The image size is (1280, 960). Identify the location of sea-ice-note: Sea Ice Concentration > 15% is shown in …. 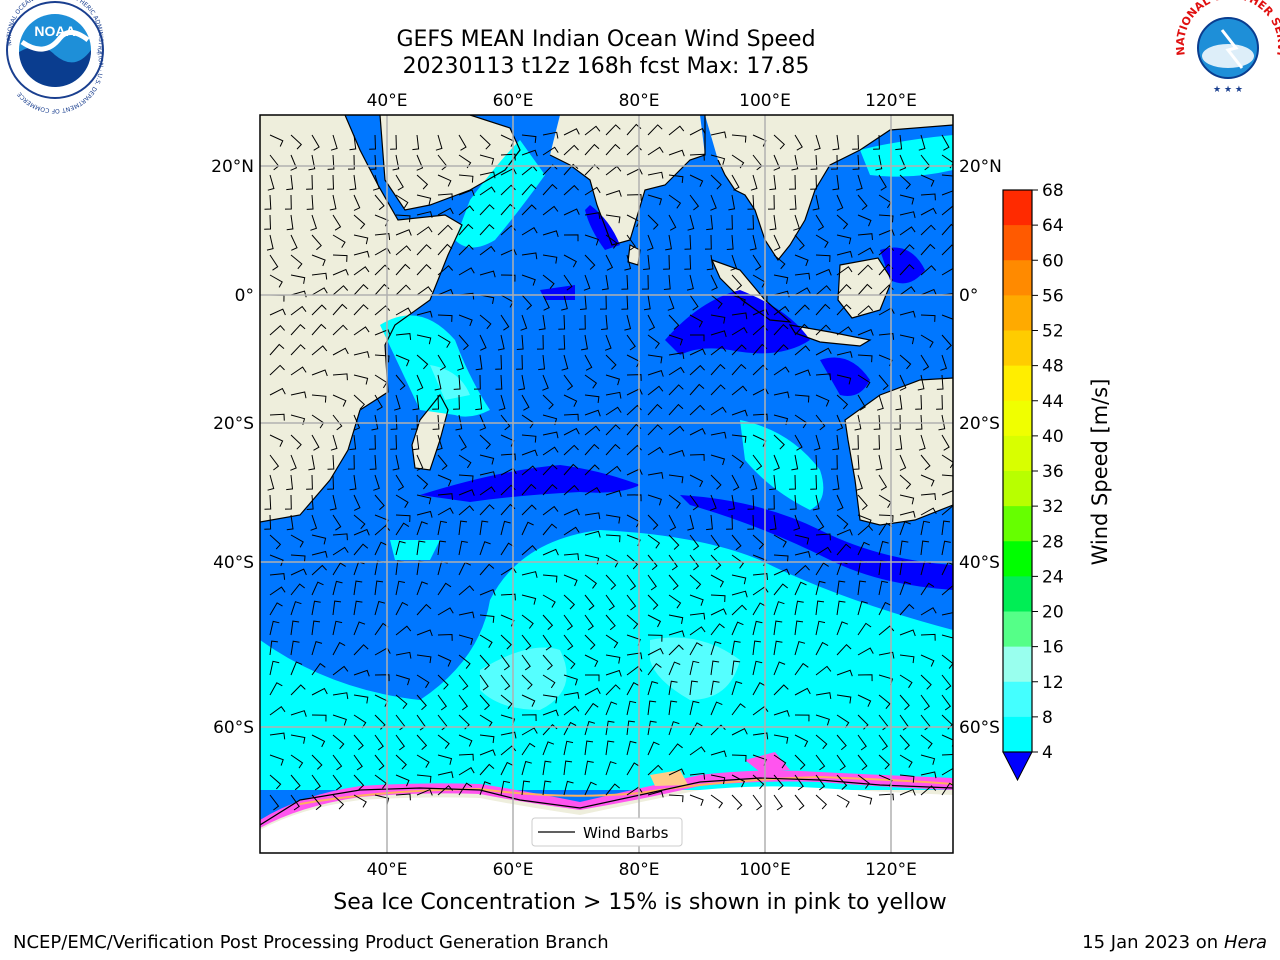
(640, 902).